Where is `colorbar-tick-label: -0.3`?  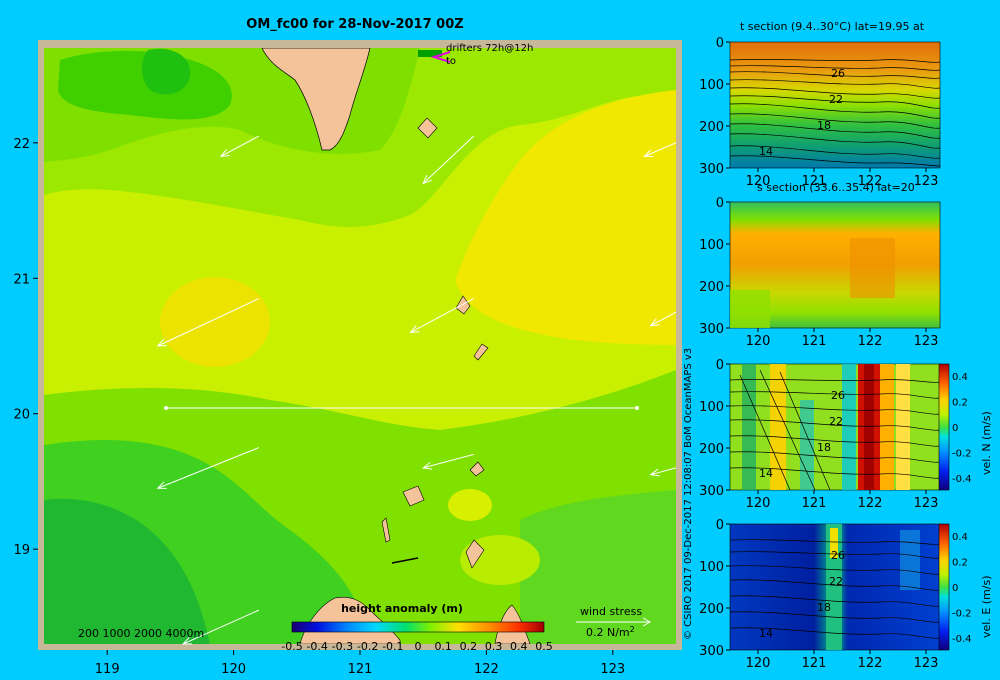
colorbar-tick-label: -0.3 is located at coordinates (342, 646).